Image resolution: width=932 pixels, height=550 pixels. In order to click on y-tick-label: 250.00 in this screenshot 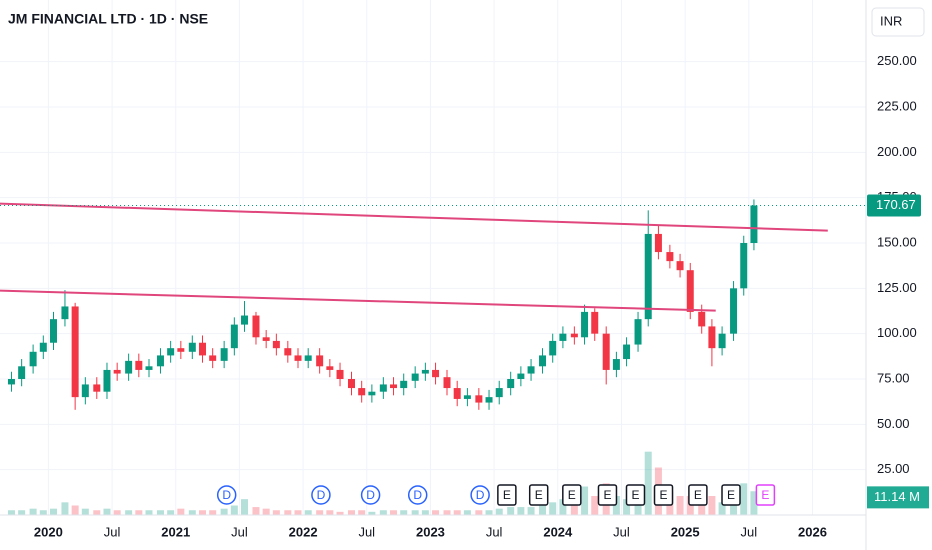, I will do `click(897, 60)`.